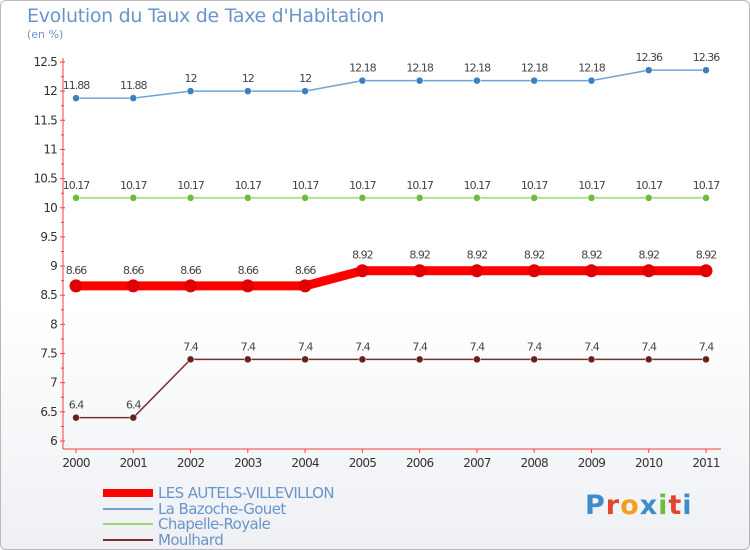  Describe the element at coordinates (206, 16) in the screenshot. I see `chart-title: Evolution du Taux de Taxe d'Habitation` at that location.